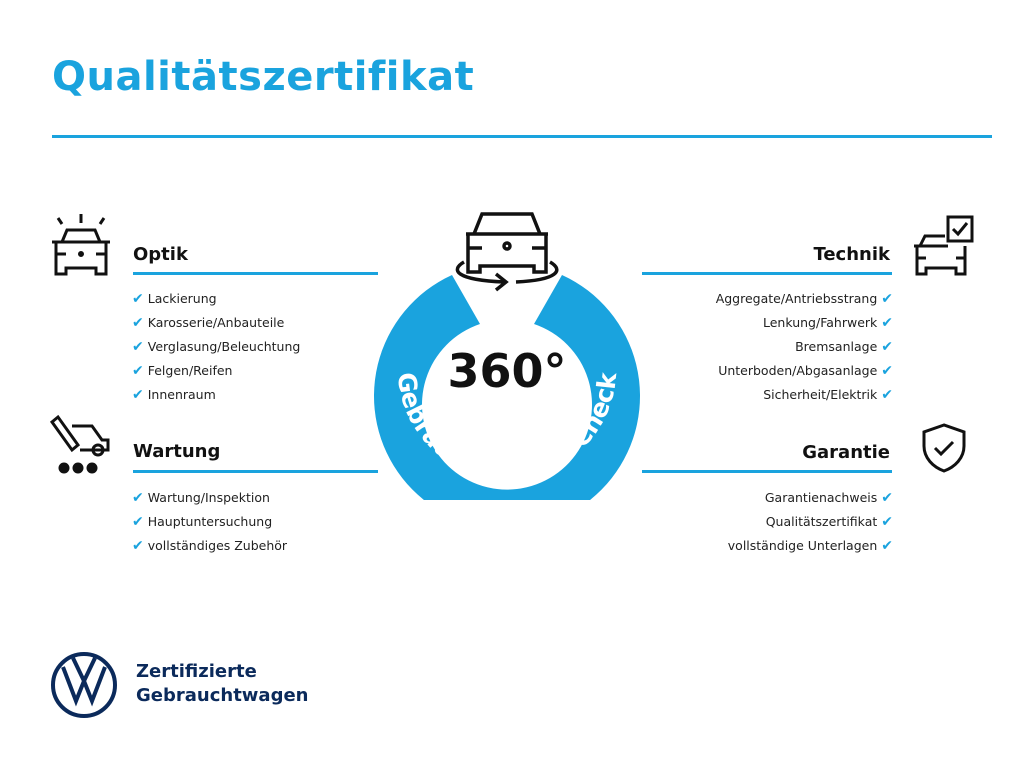  What do you see at coordinates (263, 77) in the screenshot?
I see `page-title: Qualitätszertifikat` at bounding box center [263, 77].